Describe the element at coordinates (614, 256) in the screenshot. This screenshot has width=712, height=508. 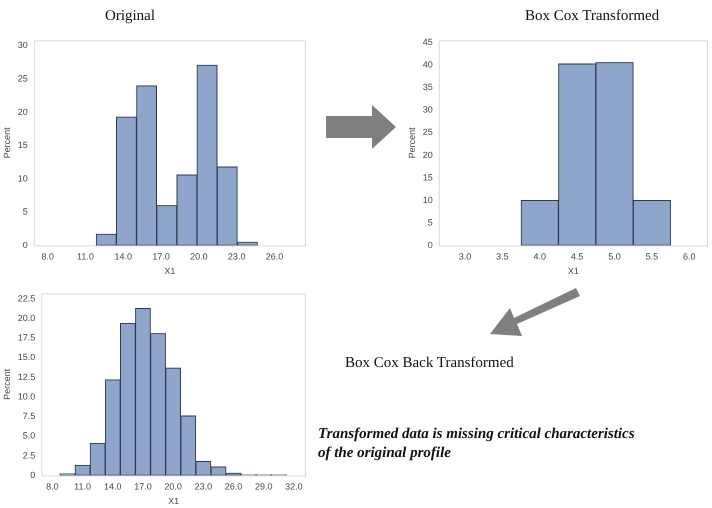
I see `x-tick-label: 5.0` at that location.